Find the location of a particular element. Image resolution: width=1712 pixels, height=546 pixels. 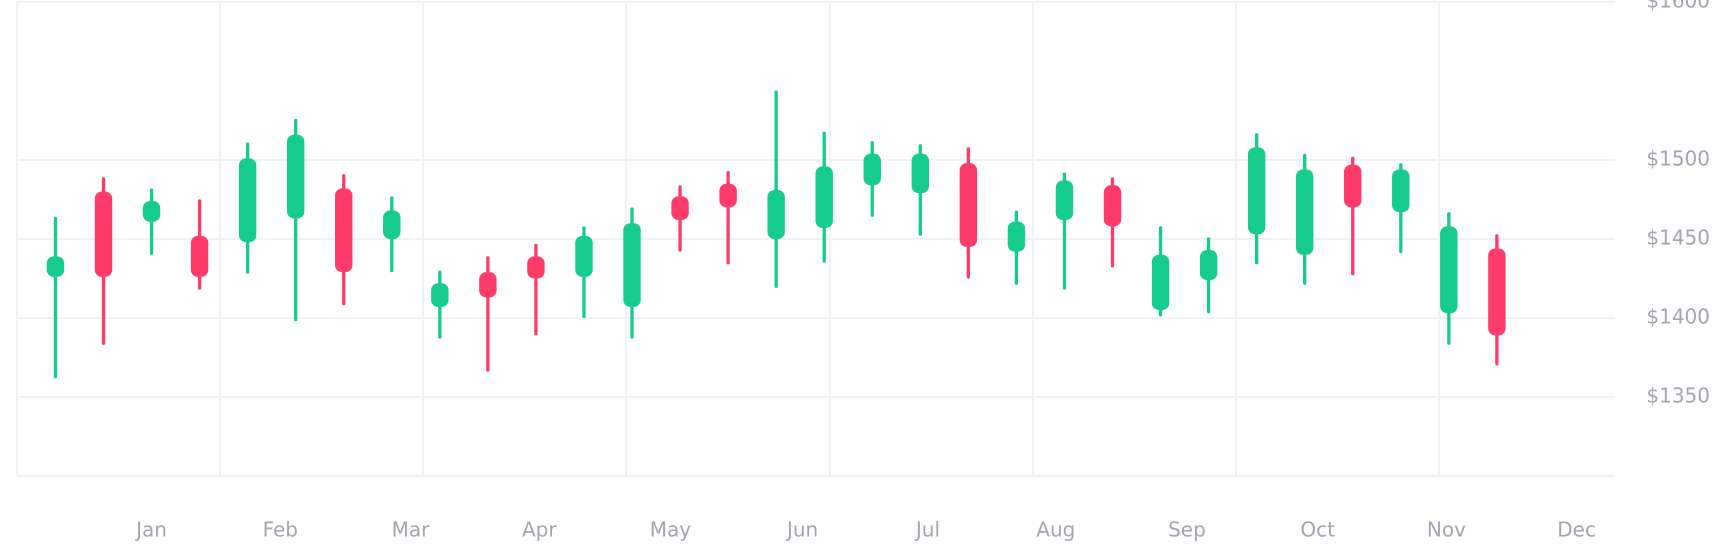

y-tick-label: $1400 is located at coordinates (1678, 317).